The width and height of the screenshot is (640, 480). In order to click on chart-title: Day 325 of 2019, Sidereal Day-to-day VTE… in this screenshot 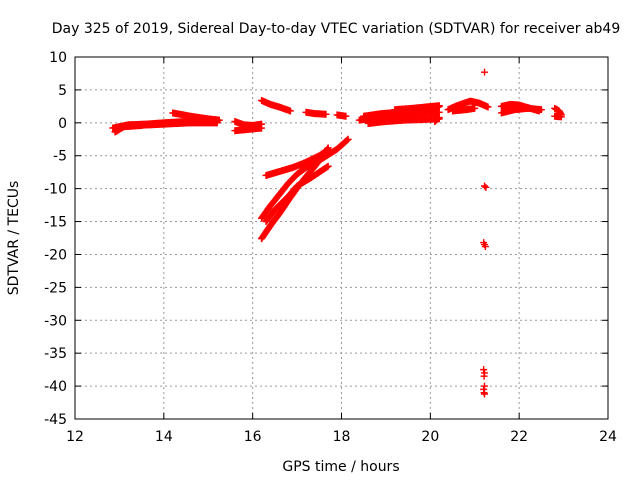, I will do `click(336, 29)`.